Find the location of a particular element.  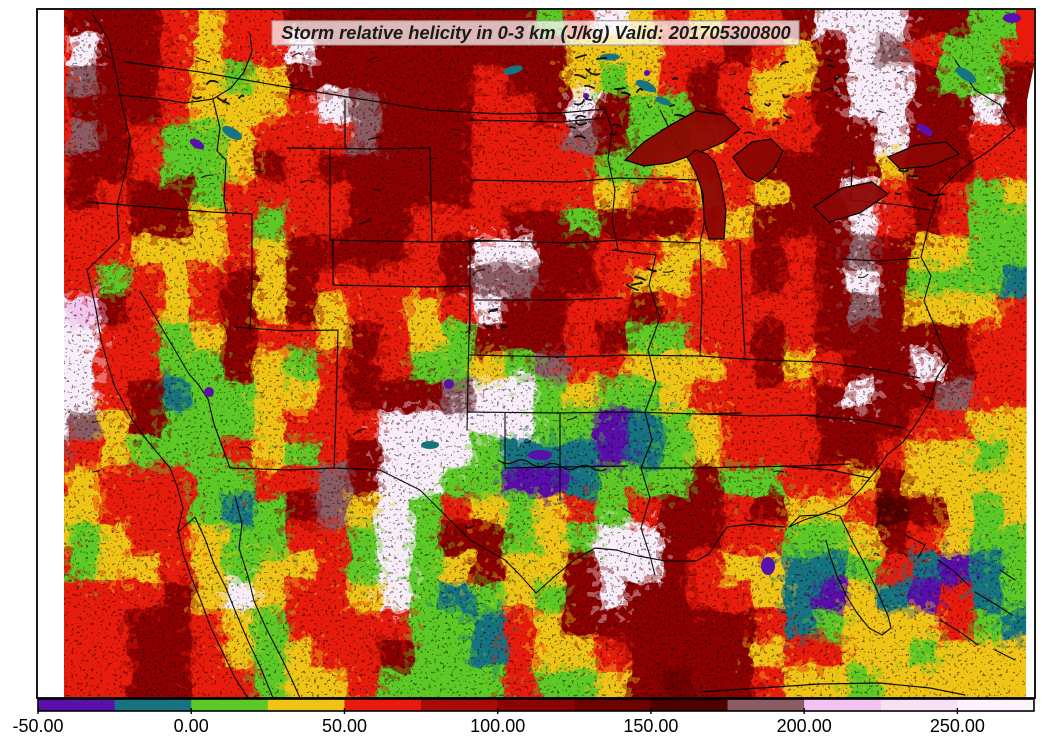

svg-text: 150.00 is located at coordinates (650, 726).